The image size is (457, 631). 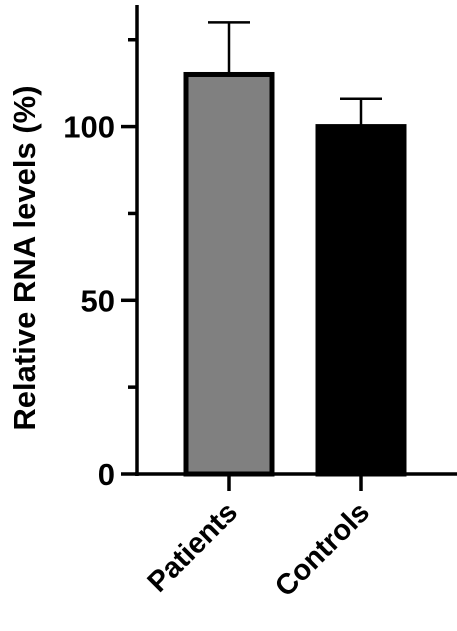 I want to click on y-tick-label: 0, so click(x=106, y=474).